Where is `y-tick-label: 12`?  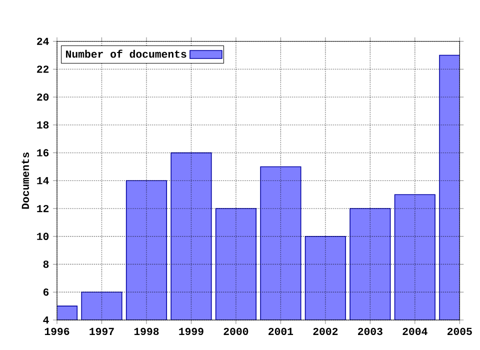 y-tick-label: 12 is located at coordinates (43, 208).